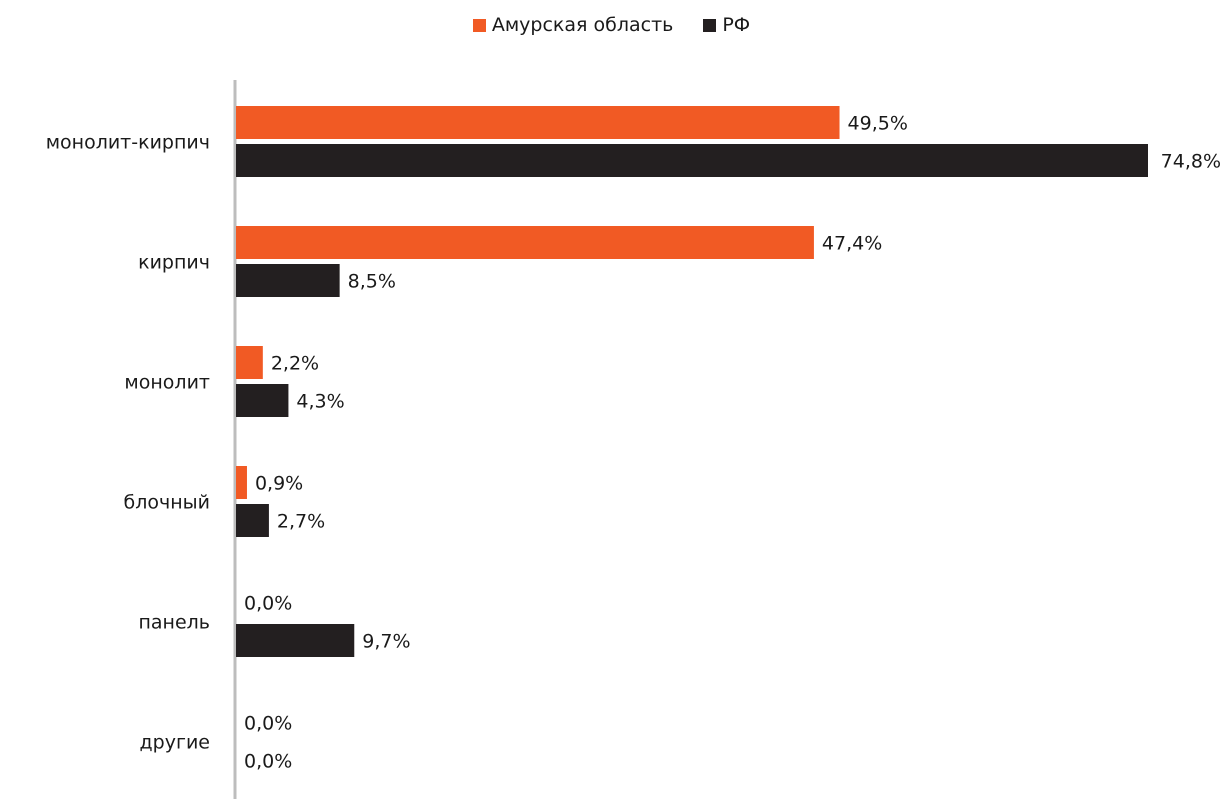 This screenshot has height=799, width=1223. What do you see at coordinates (479, 25) in the screenshot?
I see `legend-swatch-amur` at bounding box center [479, 25].